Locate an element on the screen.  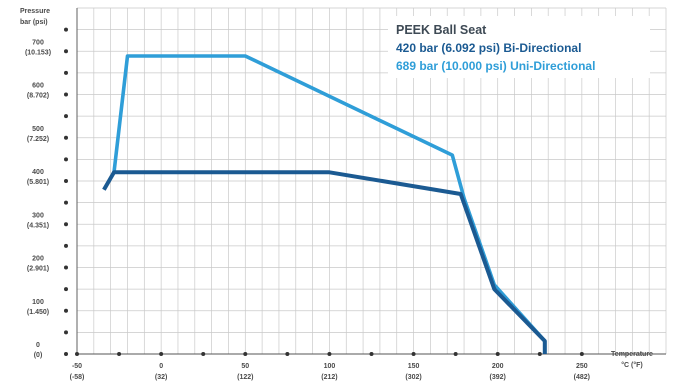
x-tick-label: -50 is located at coordinates (77, 366).